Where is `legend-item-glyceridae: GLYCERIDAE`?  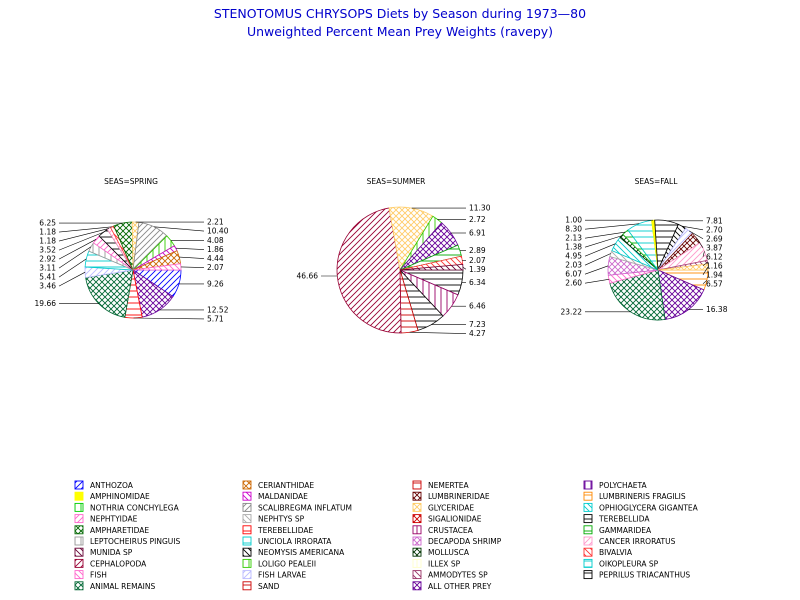
legend-item-glyceridae: GLYCERIDAE is located at coordinates (443, 507).